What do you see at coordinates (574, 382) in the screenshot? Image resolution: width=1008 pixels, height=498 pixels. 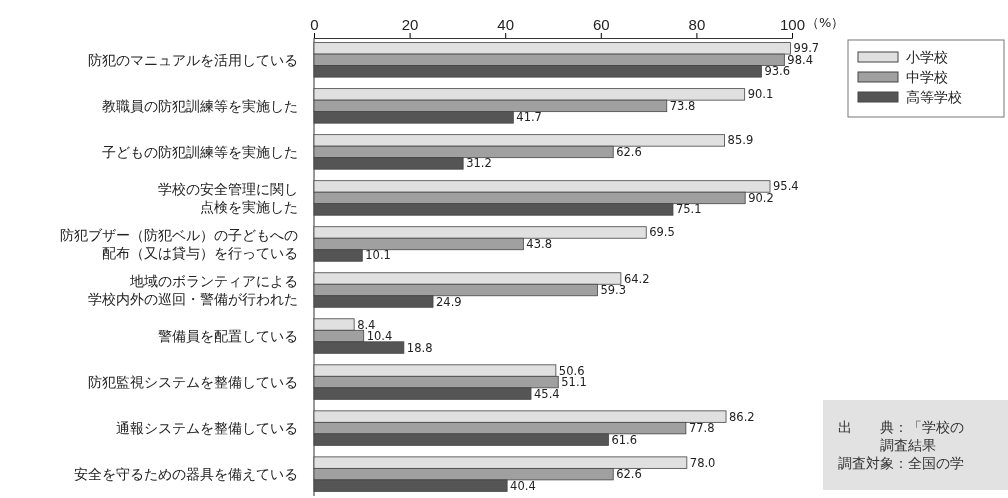 I see `data-label: 51.1` at bounding box center [574, 382].